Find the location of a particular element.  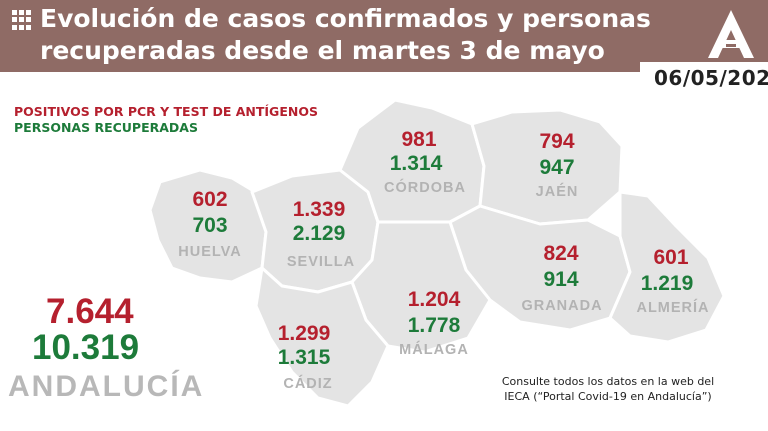

cadiz-region is located at coordinates (322, 337).